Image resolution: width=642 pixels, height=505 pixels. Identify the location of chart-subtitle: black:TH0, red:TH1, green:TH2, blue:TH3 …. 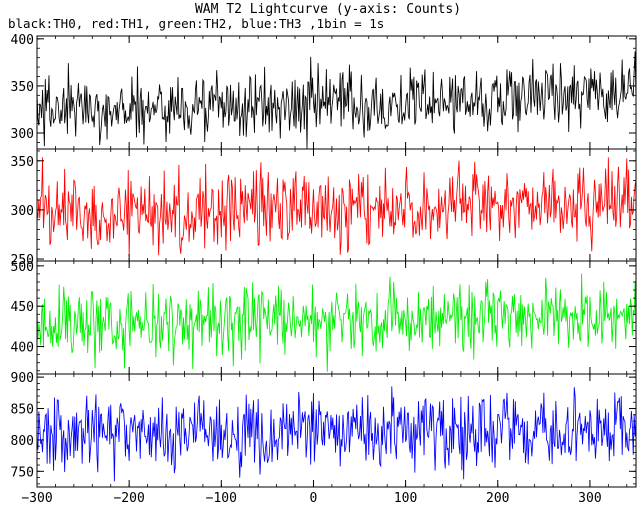
(196, 23).